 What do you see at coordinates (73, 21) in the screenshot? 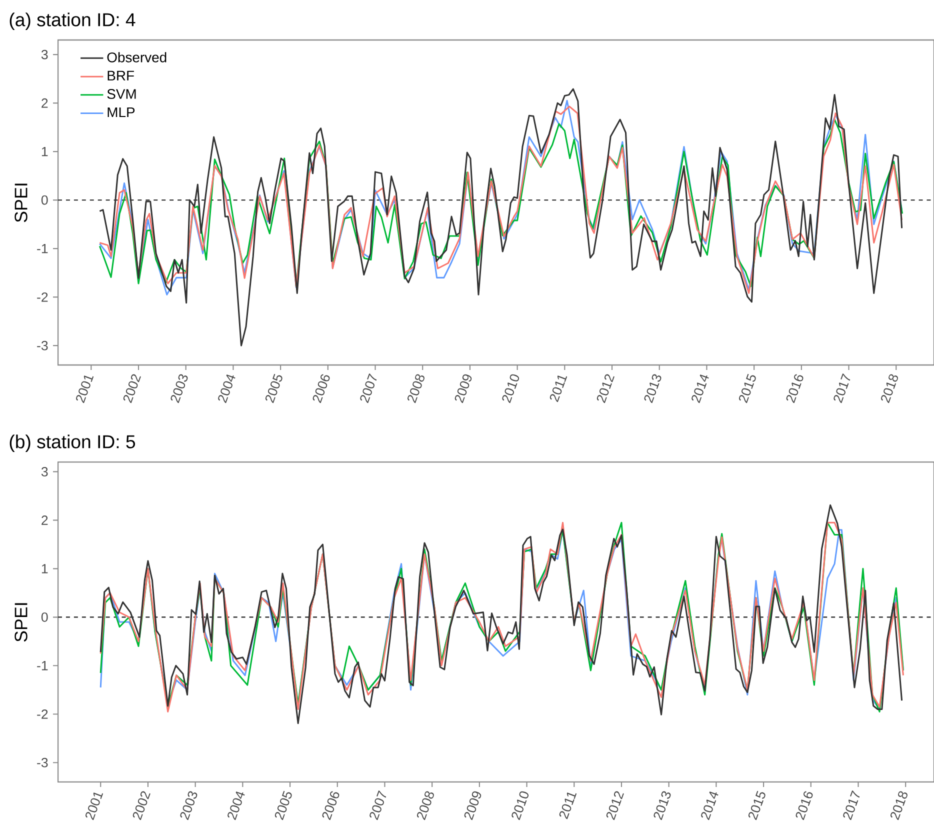
I see `chart-title: (a) station ID: 4` at bounding box center [73, 21].